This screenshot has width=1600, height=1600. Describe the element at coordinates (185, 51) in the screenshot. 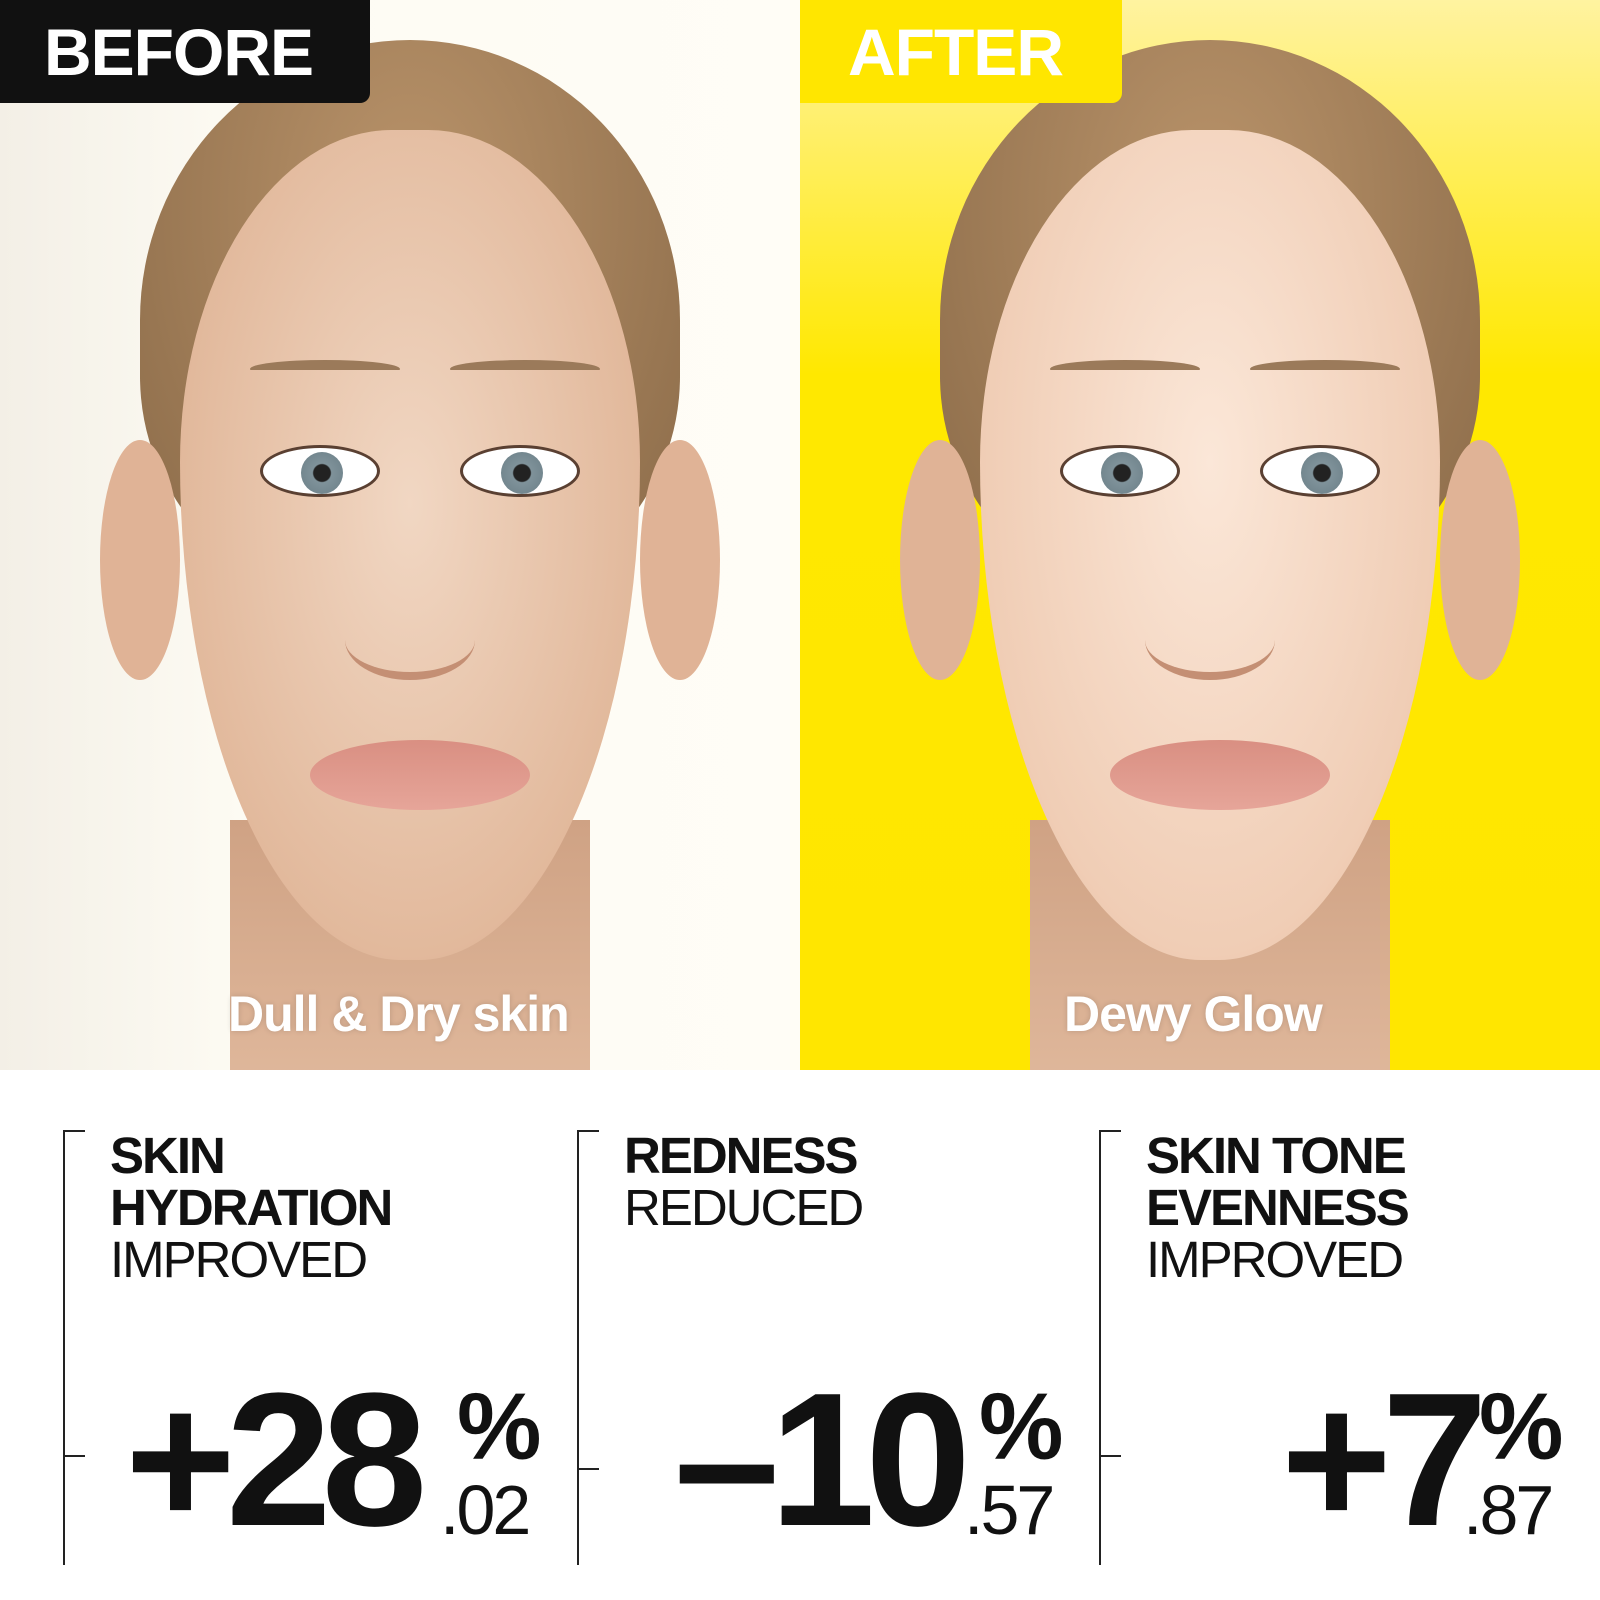

I see `before-label: BEFORE` at that location.